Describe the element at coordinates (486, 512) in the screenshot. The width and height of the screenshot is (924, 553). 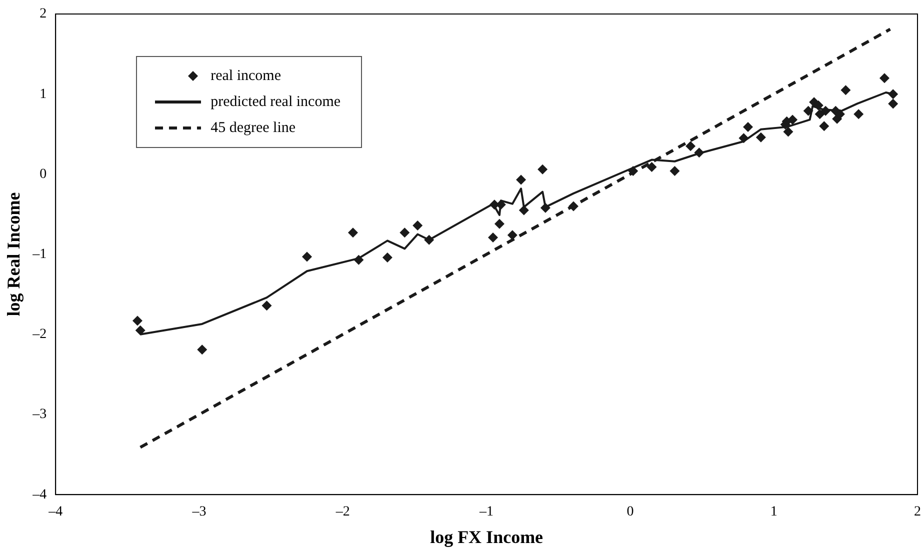
I see `x-tick-label: –1` at that location.